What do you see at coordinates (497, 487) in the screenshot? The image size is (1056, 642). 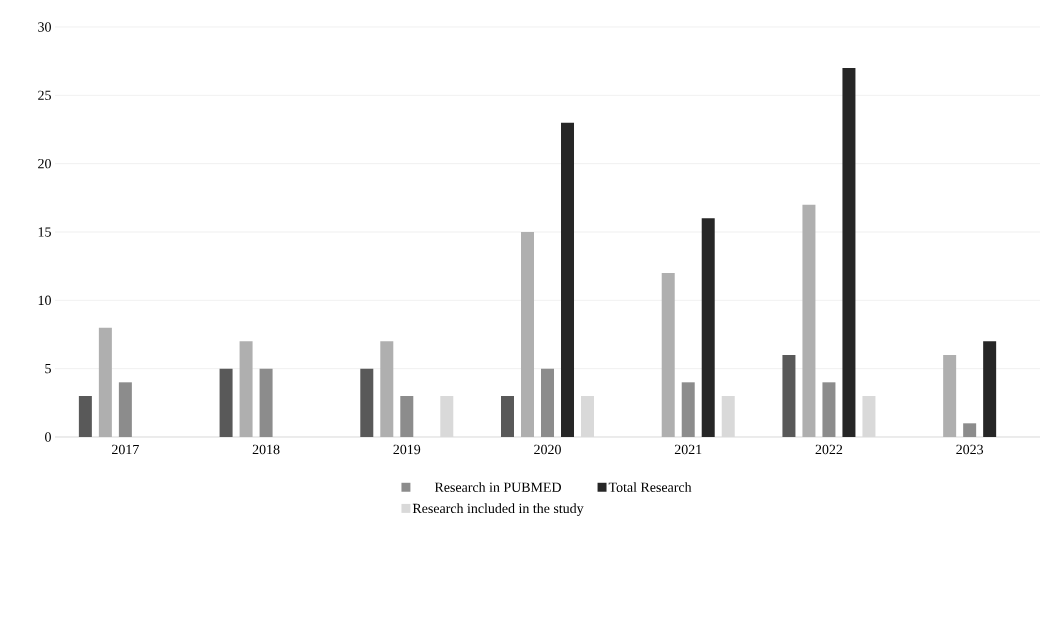 I see `legend-label: Research in PUBMED` at bounding box center [497, 487].